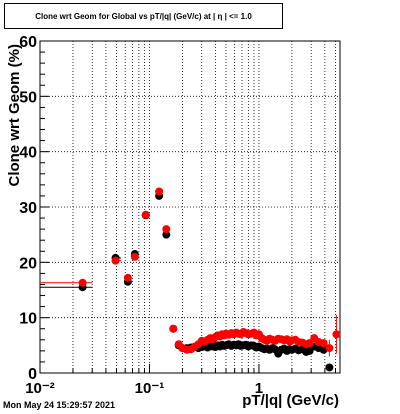  What do you see at coordinates (59, 405) in the screenshot?
I see `timestamp: Mon May 24 15:29:57 2021` at bounding box center [59, 405].